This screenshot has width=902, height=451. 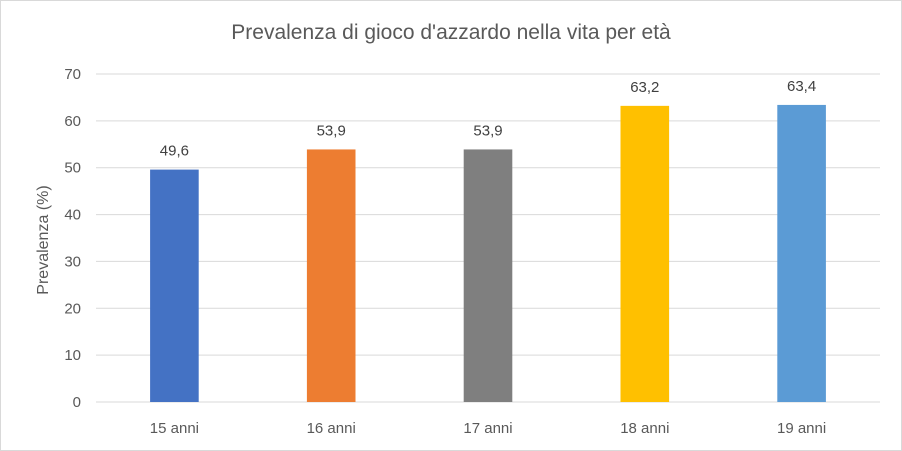 I want to click on data-label: 63,2, so click(x=644, y=87).